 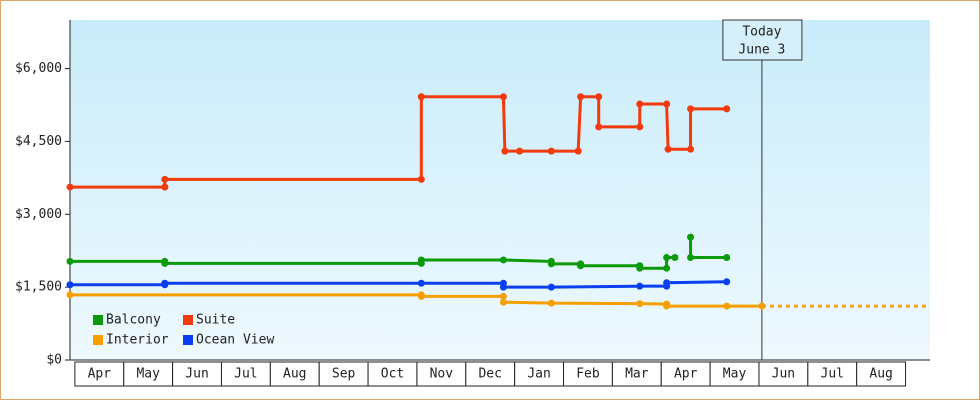 I want to click on y-tick-label: $6,000, so click(x=38, y=68).